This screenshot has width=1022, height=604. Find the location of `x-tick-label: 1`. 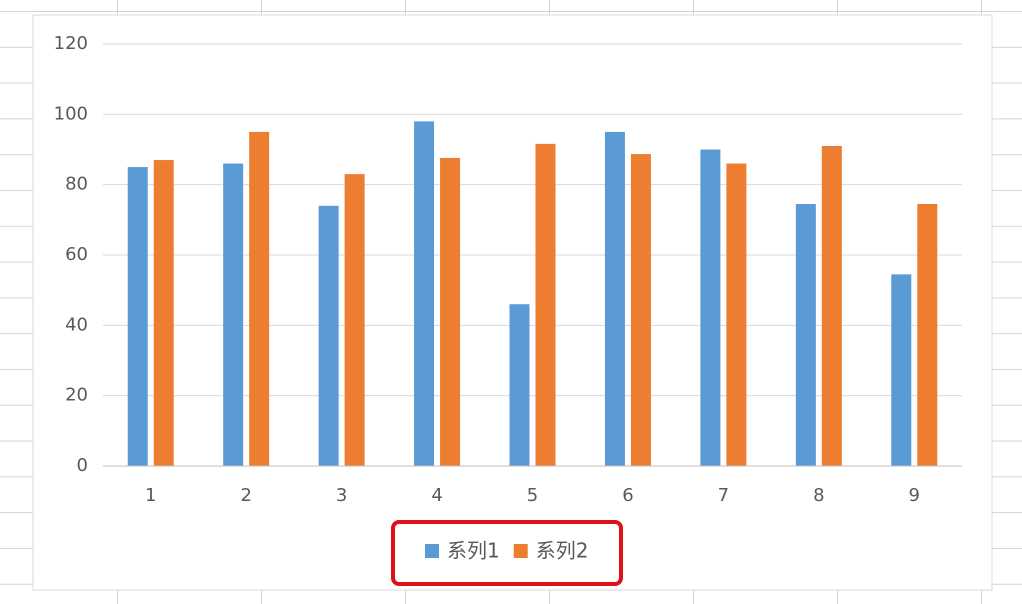

x-tick-label: 1 is located at coordinates (150, 495).